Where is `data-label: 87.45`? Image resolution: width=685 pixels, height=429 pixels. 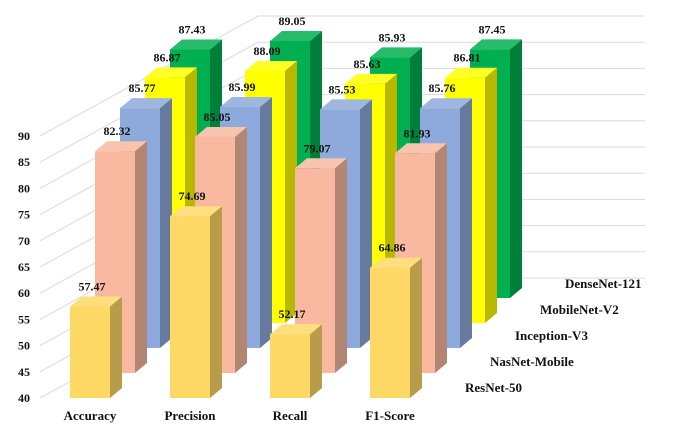
data-label: 87.45 is located at coordinates (492, 29).